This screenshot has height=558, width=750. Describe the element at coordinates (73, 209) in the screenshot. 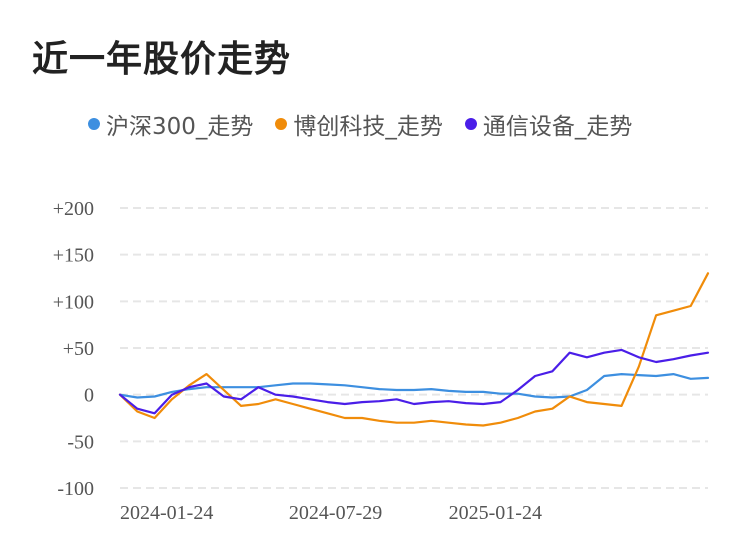

I see `y-tick-label: +200` at that location.